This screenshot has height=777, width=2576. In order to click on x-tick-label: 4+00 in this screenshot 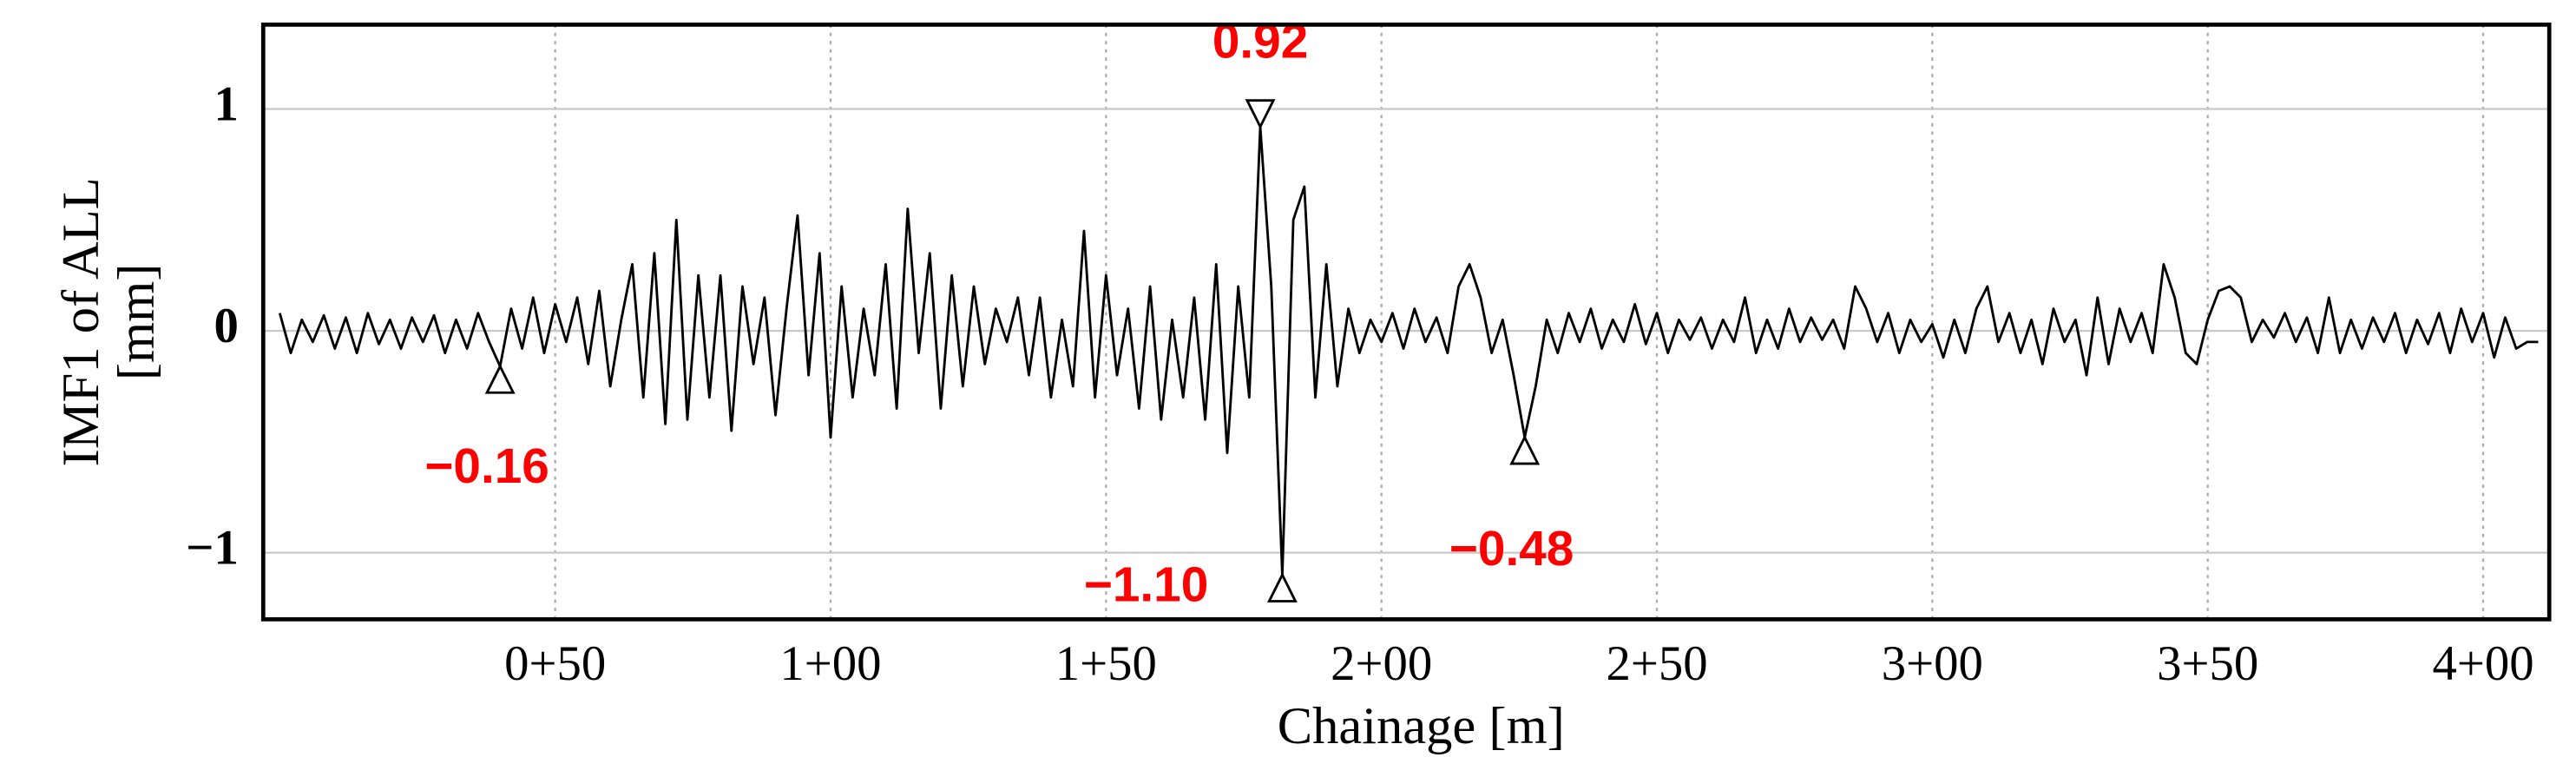, I will do `click(2483, 663)`.